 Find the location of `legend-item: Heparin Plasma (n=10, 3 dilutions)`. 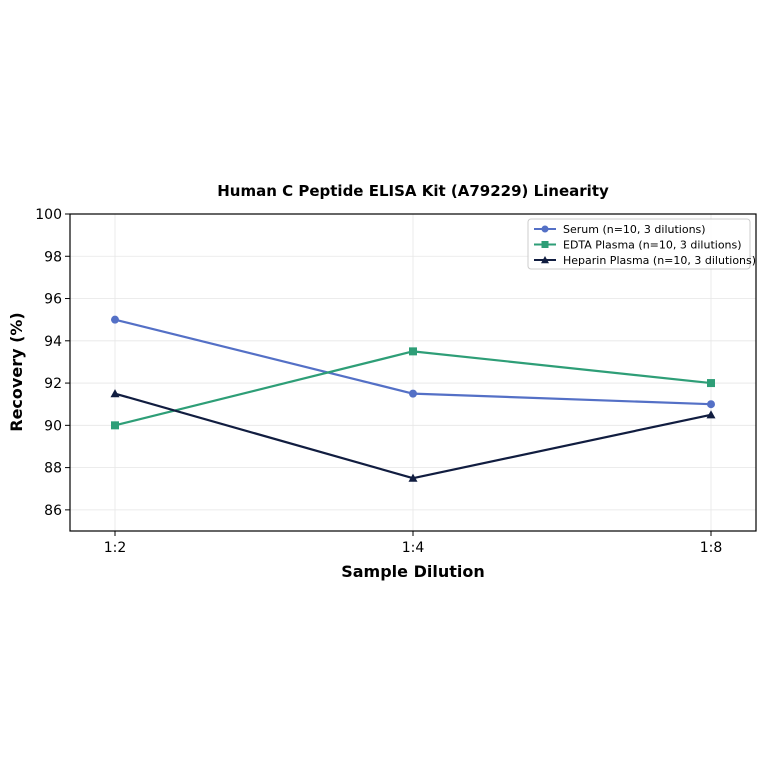

legend-item: Heparin Plasma (n=10, 3 dilutions) is located at coordinates (645, 260).